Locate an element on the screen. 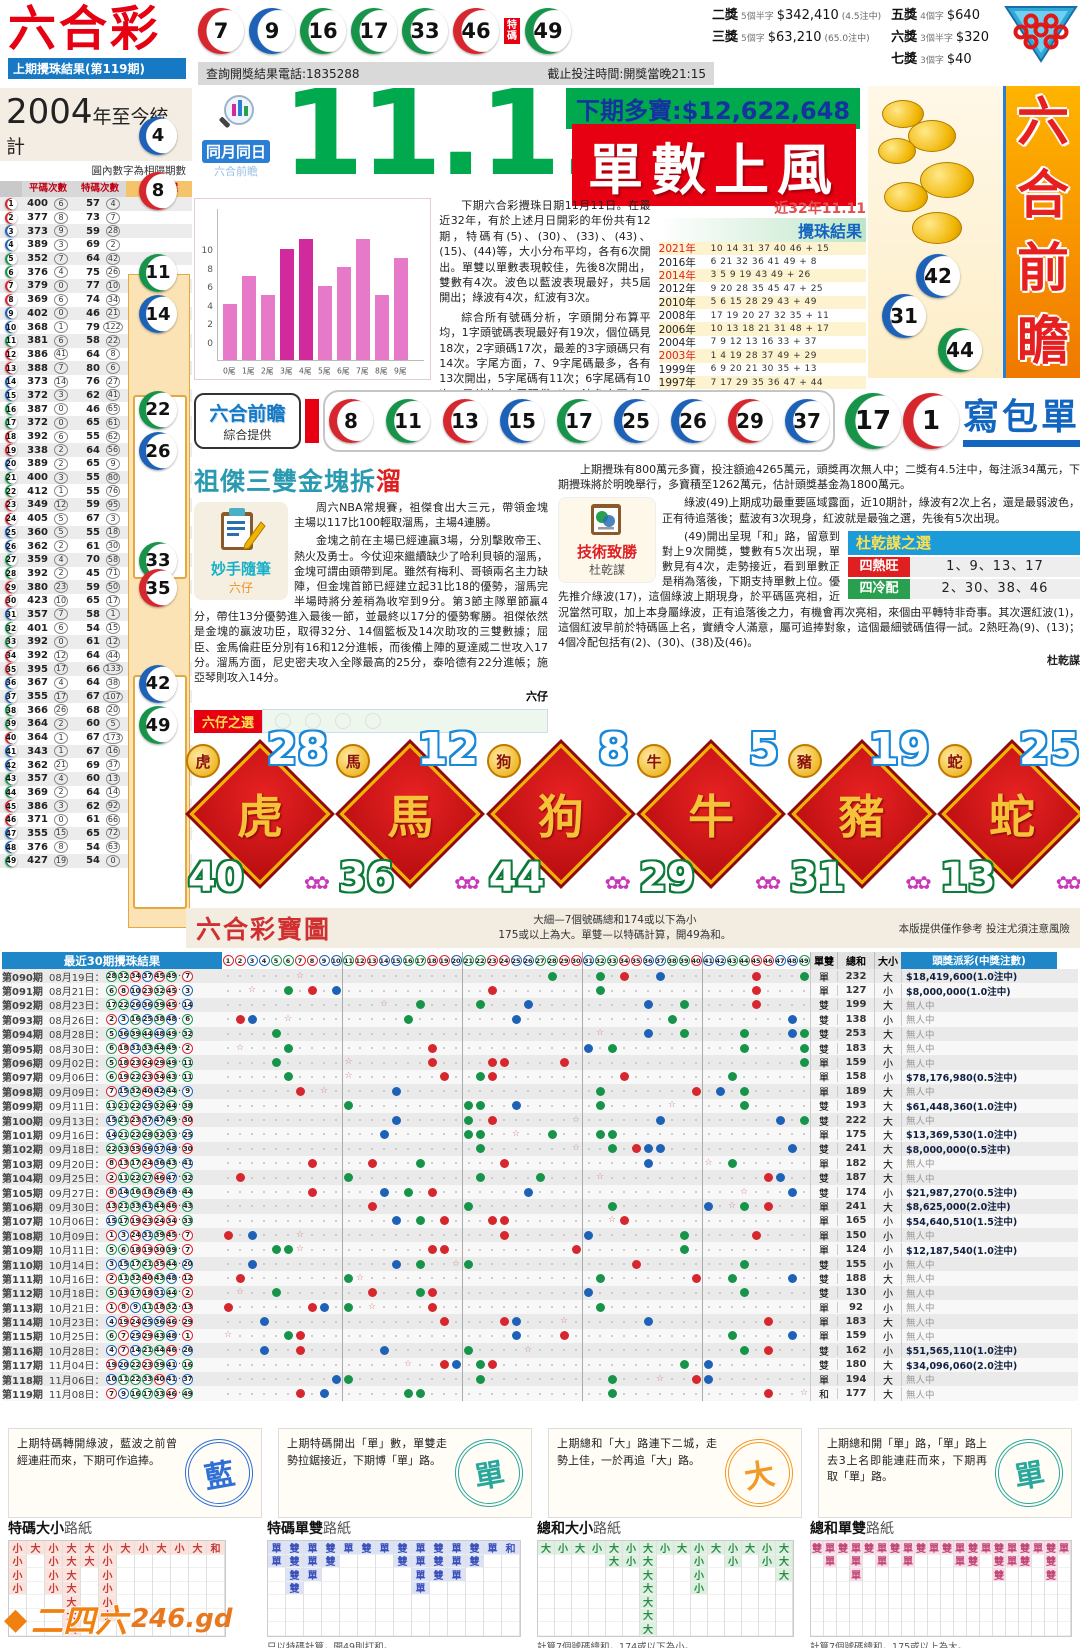  history-year: 1999年 is located at coordinates (677, 369).